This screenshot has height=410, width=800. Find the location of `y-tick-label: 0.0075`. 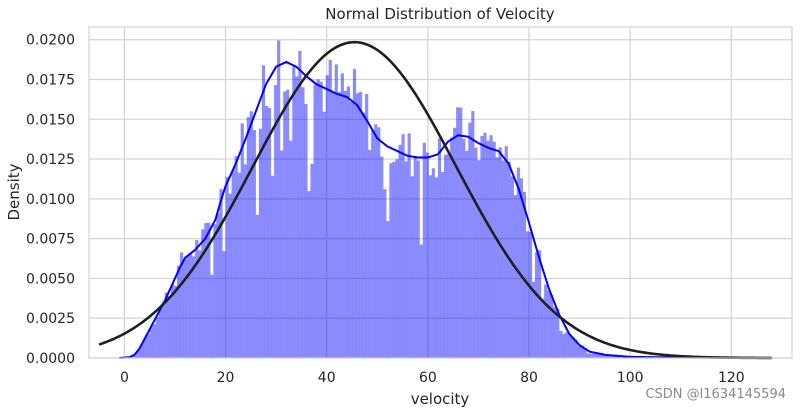

y-tick-label: 0.0075 is located at coordinates (50, 240).